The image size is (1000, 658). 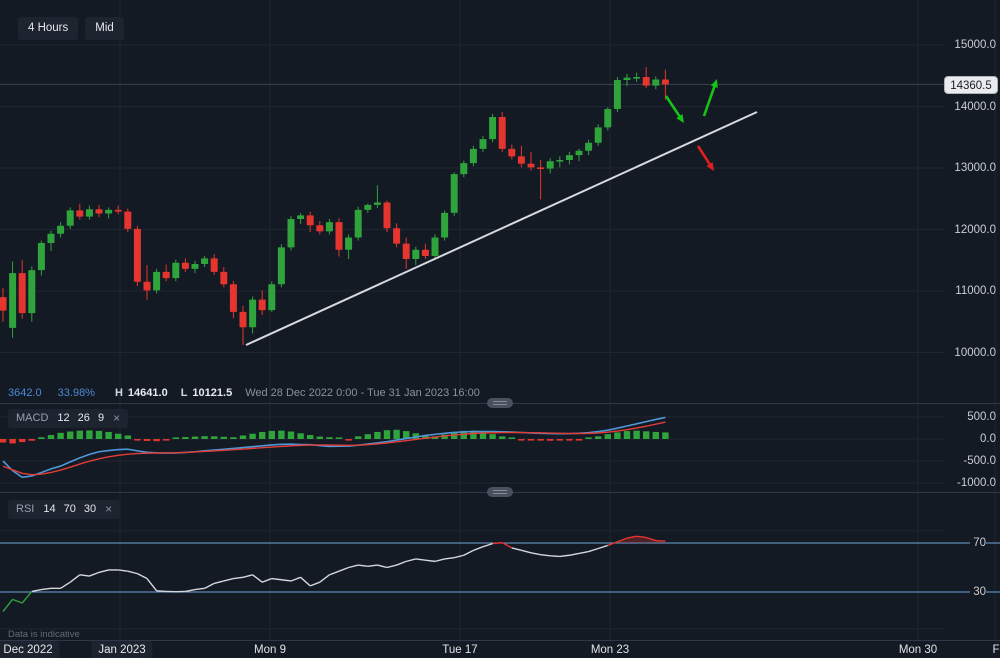 I want to click on red-arrow-head, so click(x=710, y=166).